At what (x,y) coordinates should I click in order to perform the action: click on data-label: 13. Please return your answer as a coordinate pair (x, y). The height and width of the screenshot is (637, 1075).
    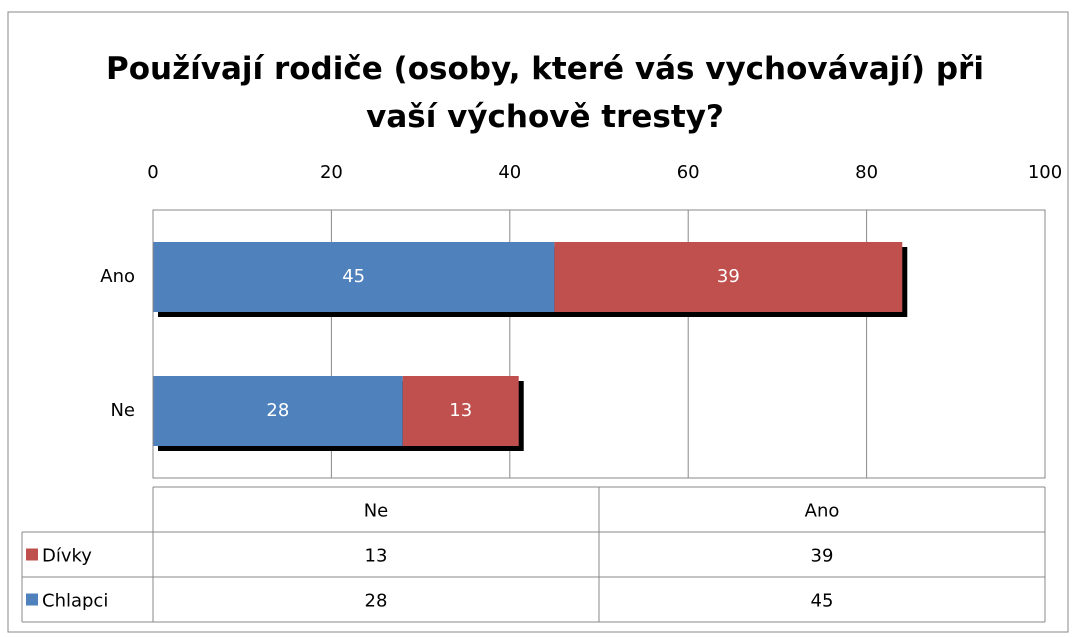
    Looking at the image, I should click on (460, 410).